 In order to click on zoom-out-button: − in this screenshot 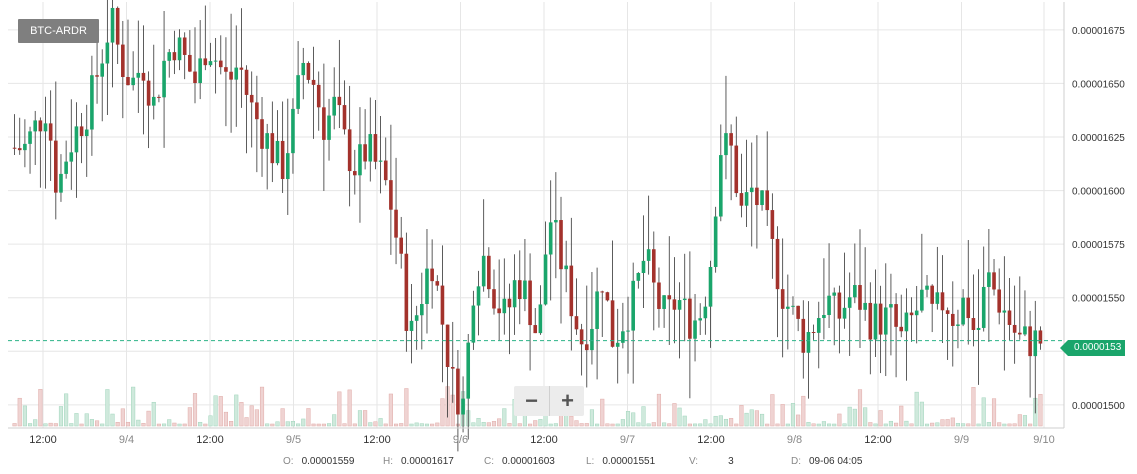, I will do `click(531, 400)`.